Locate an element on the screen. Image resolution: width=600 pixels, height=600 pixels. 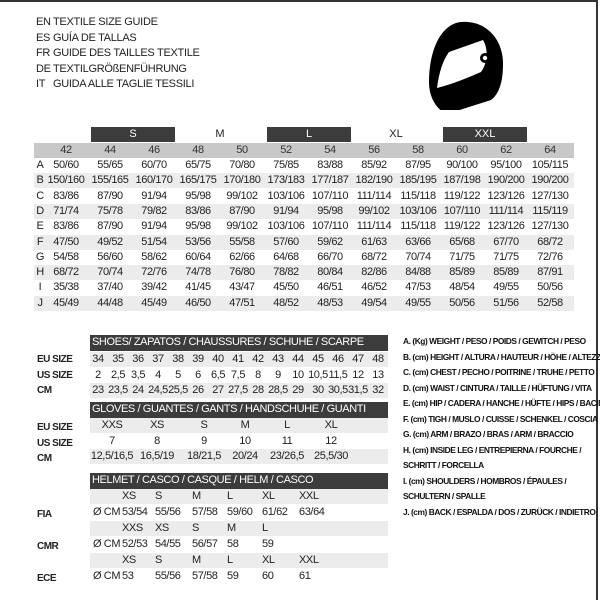
table-cell: 12 is located at coordinates (331, 440).